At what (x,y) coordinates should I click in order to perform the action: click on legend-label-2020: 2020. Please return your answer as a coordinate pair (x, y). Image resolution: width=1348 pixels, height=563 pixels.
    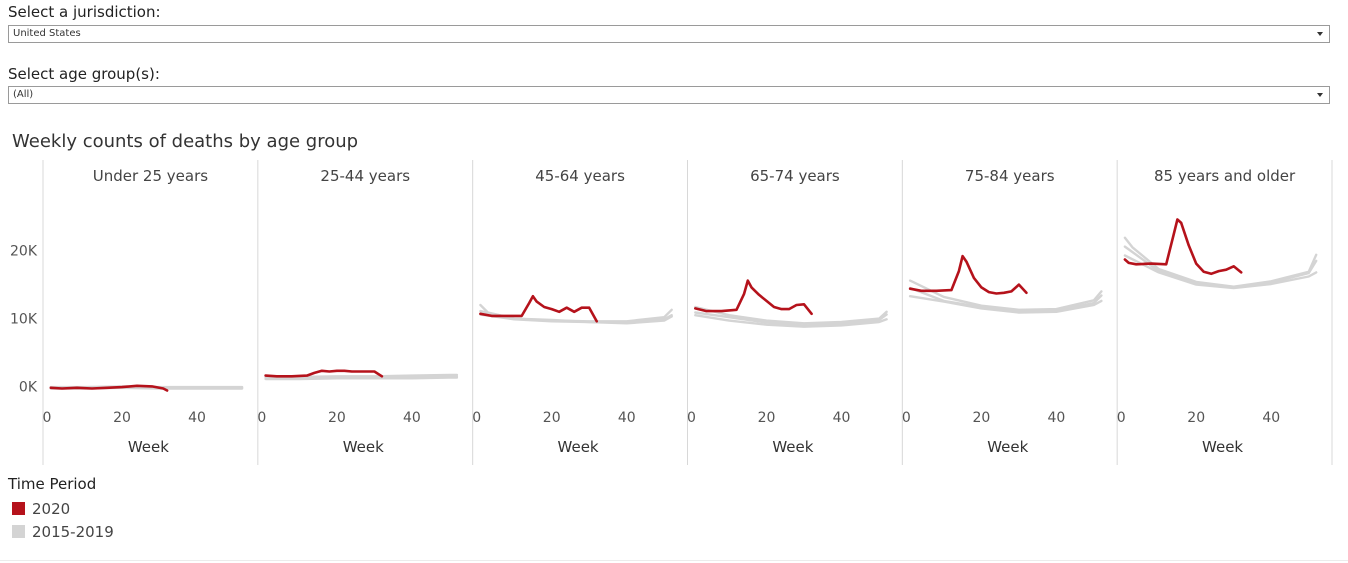
    Looking at the image, I should click on (51, 509).